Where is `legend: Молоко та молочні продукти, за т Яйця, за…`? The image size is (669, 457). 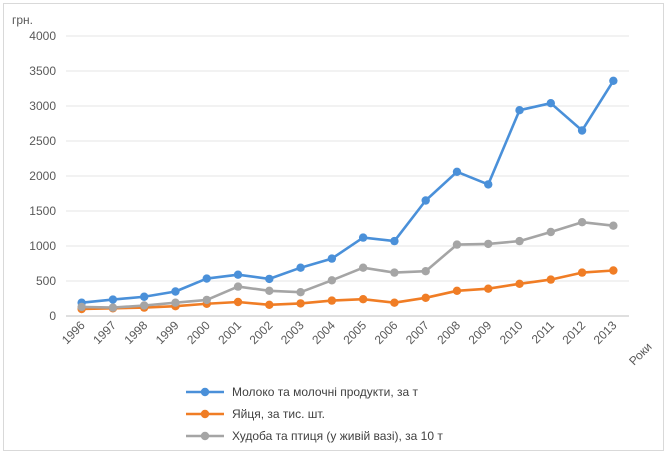 legend: Молоко та молочні продукти, за т Яйця, за… is located at coordinates (314, 414).